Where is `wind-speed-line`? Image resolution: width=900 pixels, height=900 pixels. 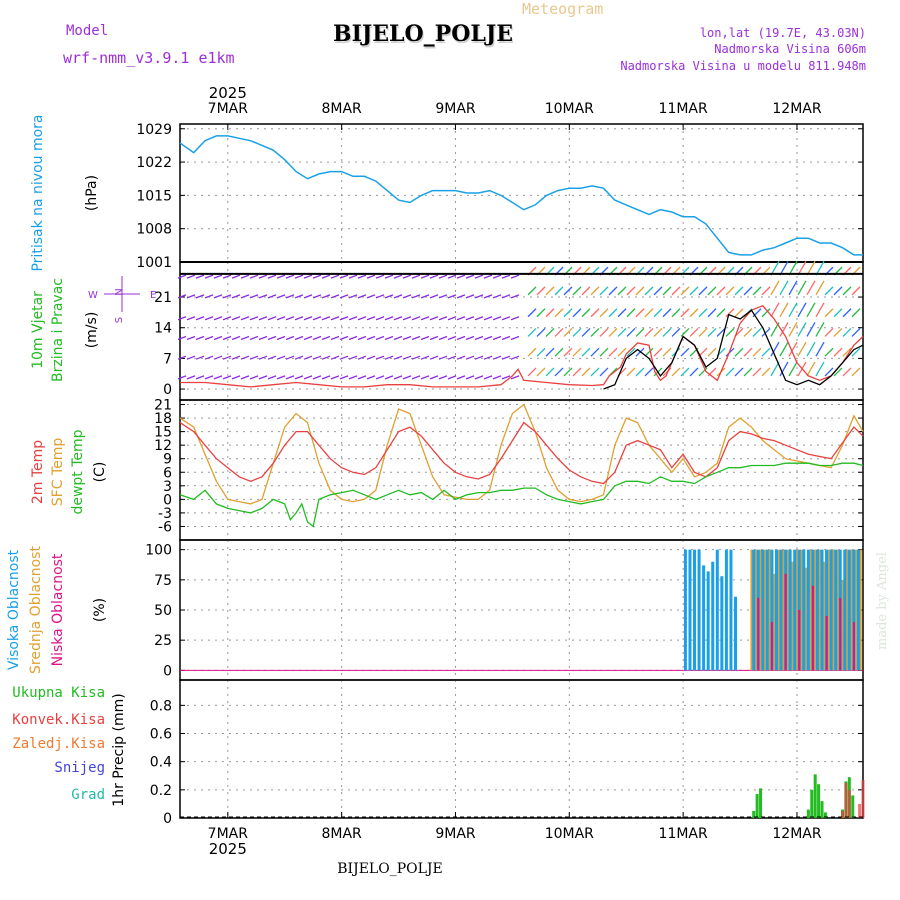
wind-speed-line is located at coordinates (522, 346).